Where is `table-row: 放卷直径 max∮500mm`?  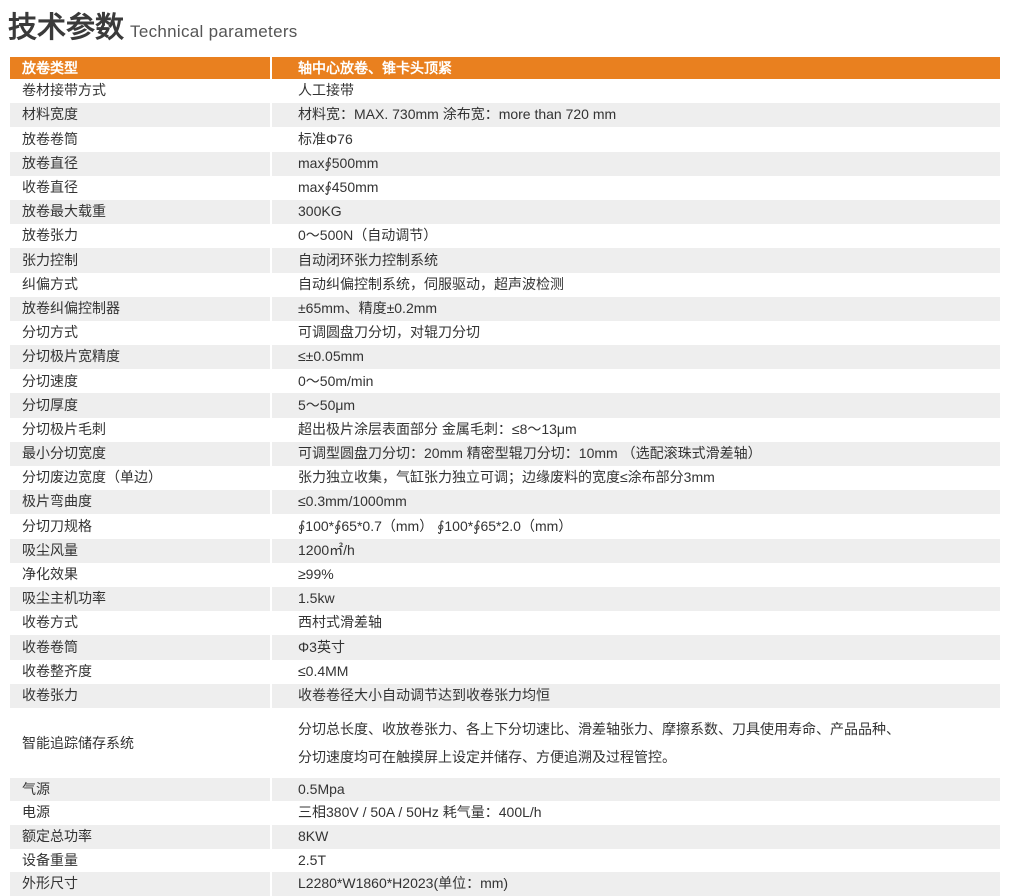 table-row: 放卷直径 max∮500mm is located at coordinates (505, 163).